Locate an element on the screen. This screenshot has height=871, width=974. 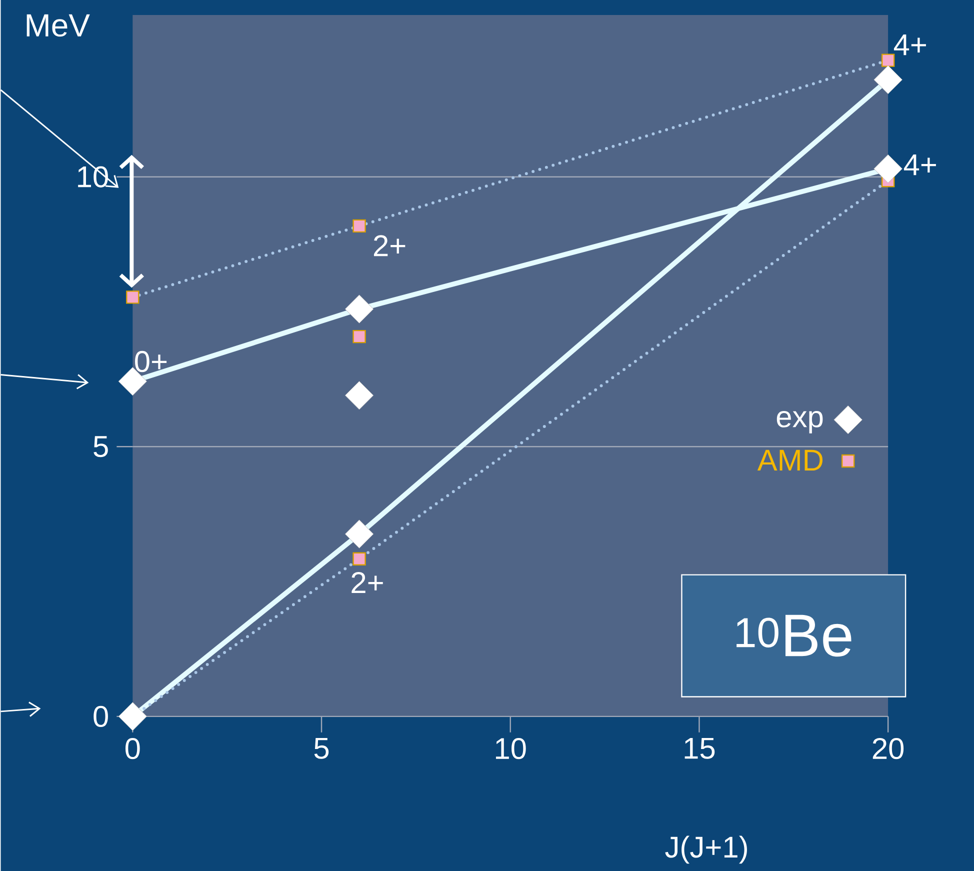
x-axis-title: J(J+1) is located at coordinates (706, 850).